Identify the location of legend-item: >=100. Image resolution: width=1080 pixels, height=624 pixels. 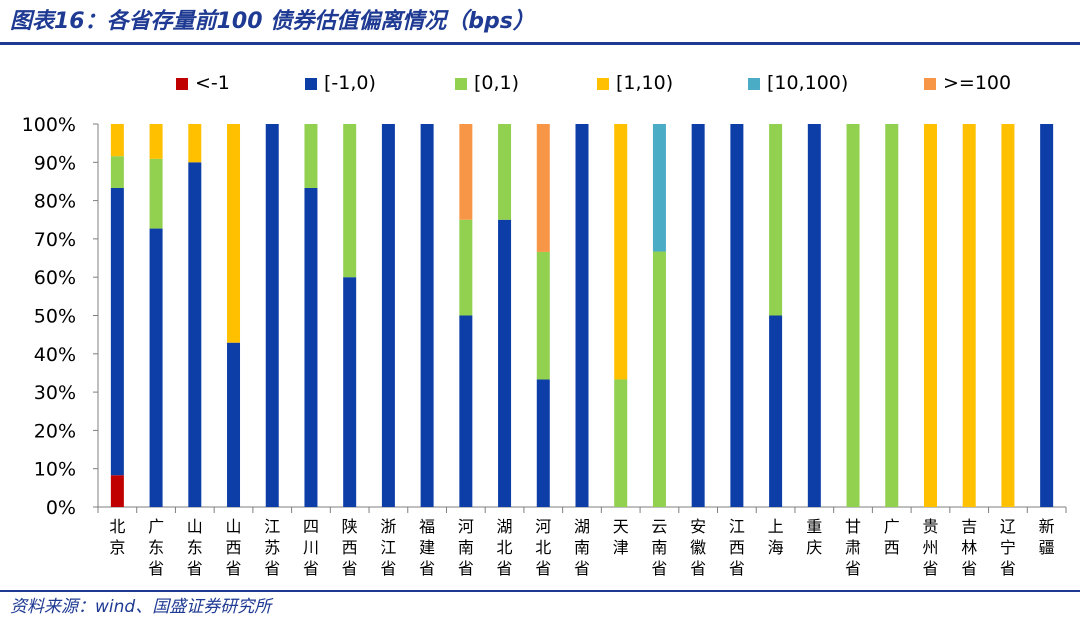
(967, 83).